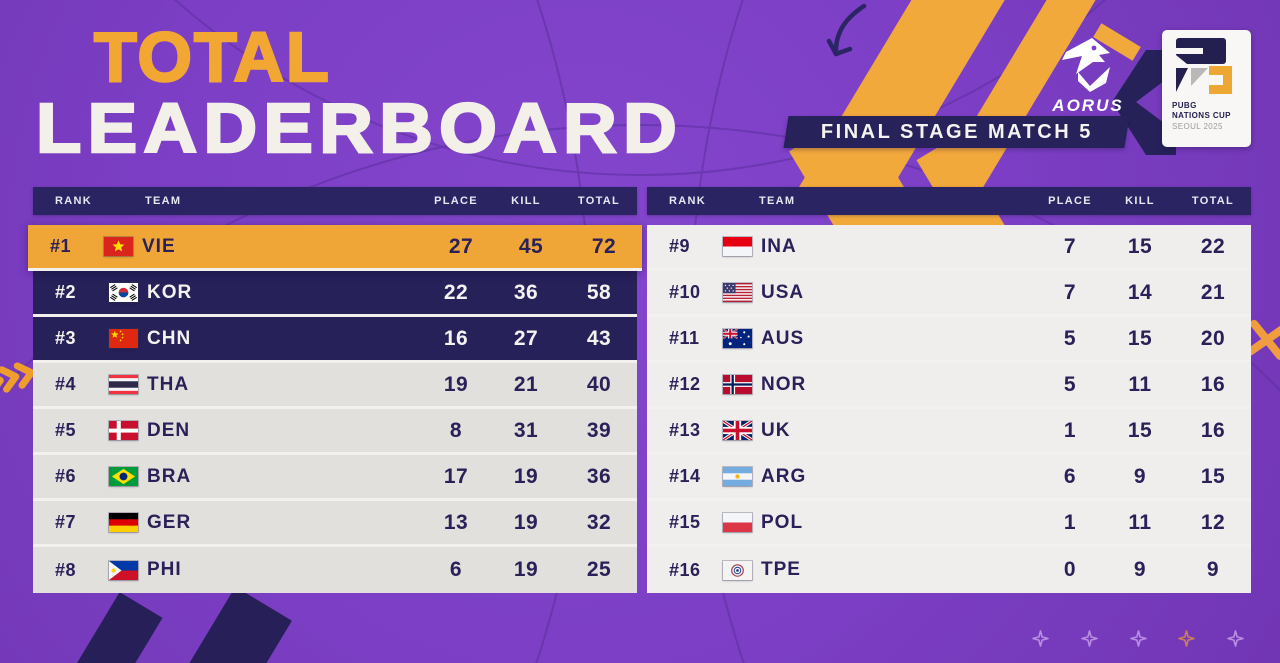  What do you see at coordinates (73, 201) in the screenshot?
I see `header-cell-rank: RANK` at bounding box center [73, 201].